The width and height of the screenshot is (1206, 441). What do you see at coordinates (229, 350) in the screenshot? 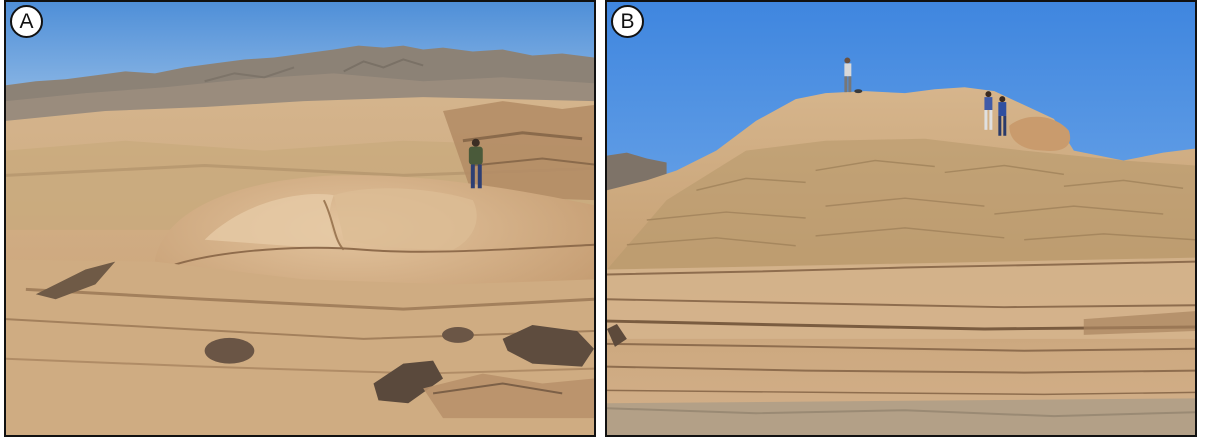
I see `boulder` at bounding box center [229, 350].